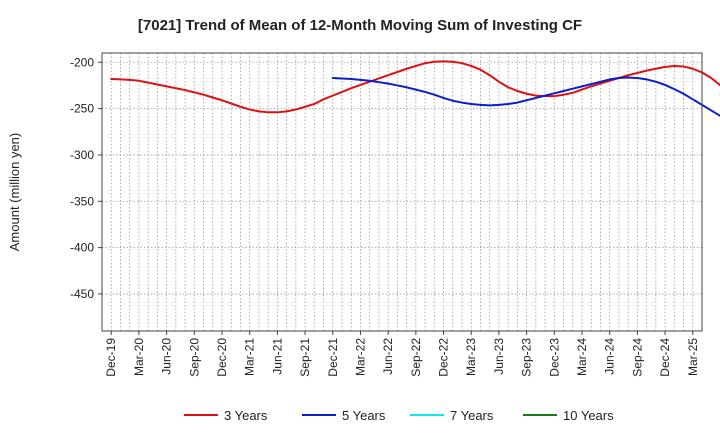 The image size is (720, 440). Describe the element at coordinates (693, 357) in the screenshot. I see `x-tick-label: Mar-25` at that location.